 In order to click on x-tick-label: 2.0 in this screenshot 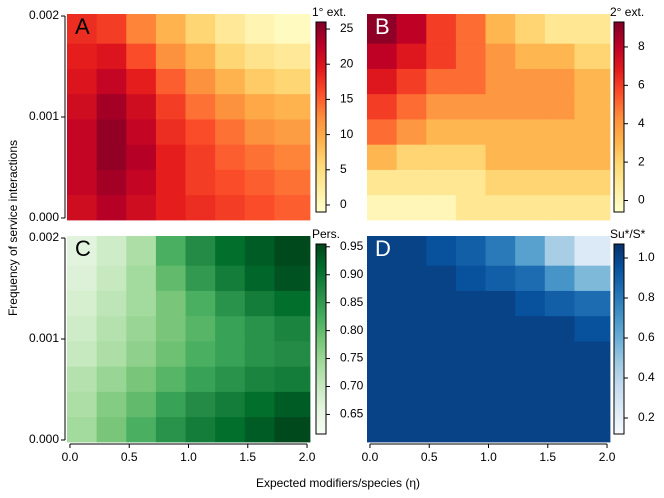, I will do `click(607, 457)`.